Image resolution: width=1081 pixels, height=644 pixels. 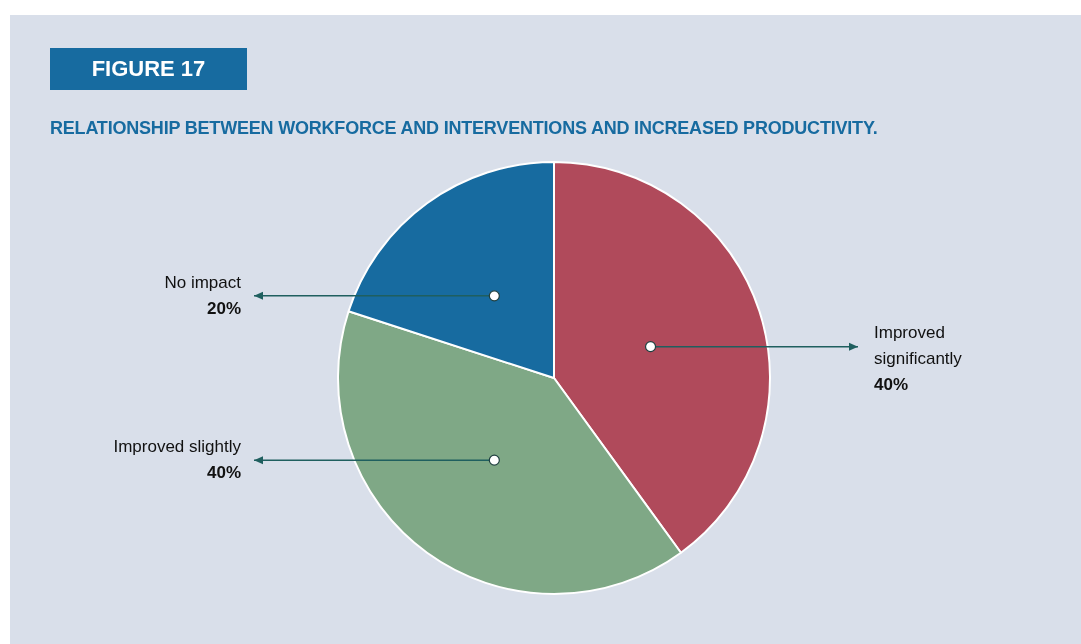 What do you see at coordinates (464, 128) in the screenshot?
I see `chart-subtitle: RELATIONSHIP BETWEEN WORKFORCE AND INTERVENTIONS AND INCREASED PRODUCTIVITY.` at bounding box center [464, 128].